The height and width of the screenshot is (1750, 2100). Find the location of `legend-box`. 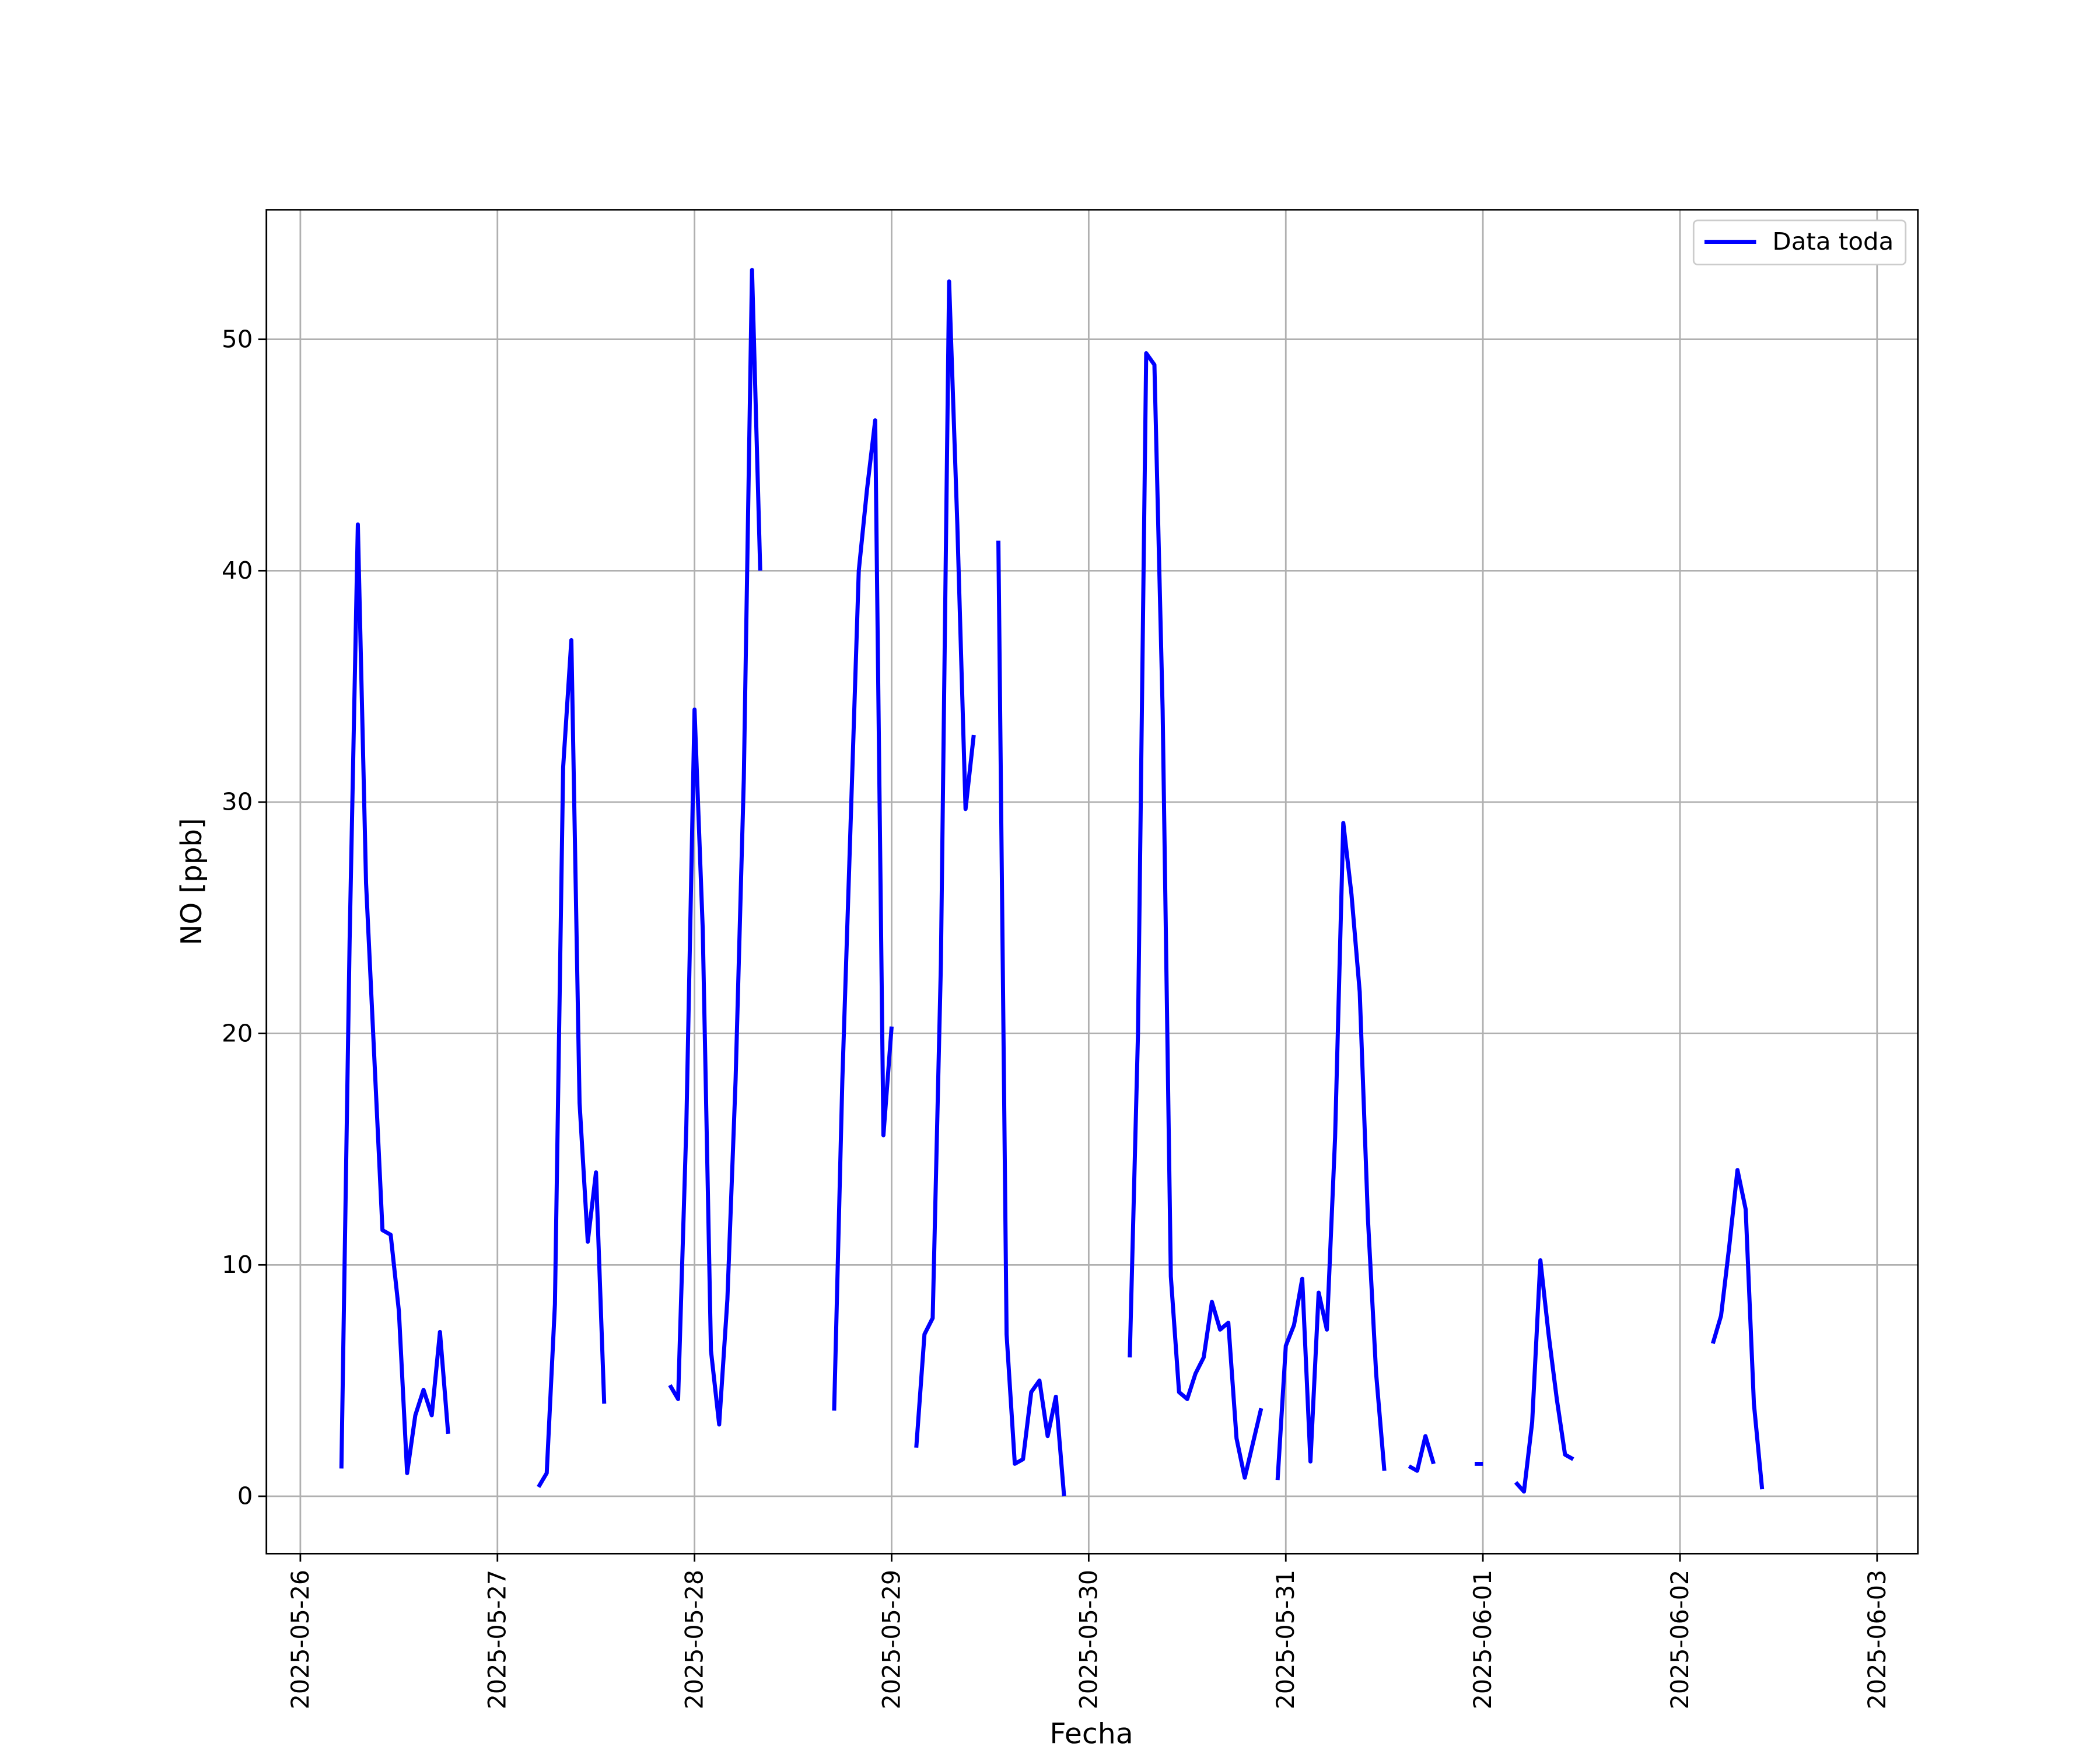

legend-box is located at coordinates (1799, 242).